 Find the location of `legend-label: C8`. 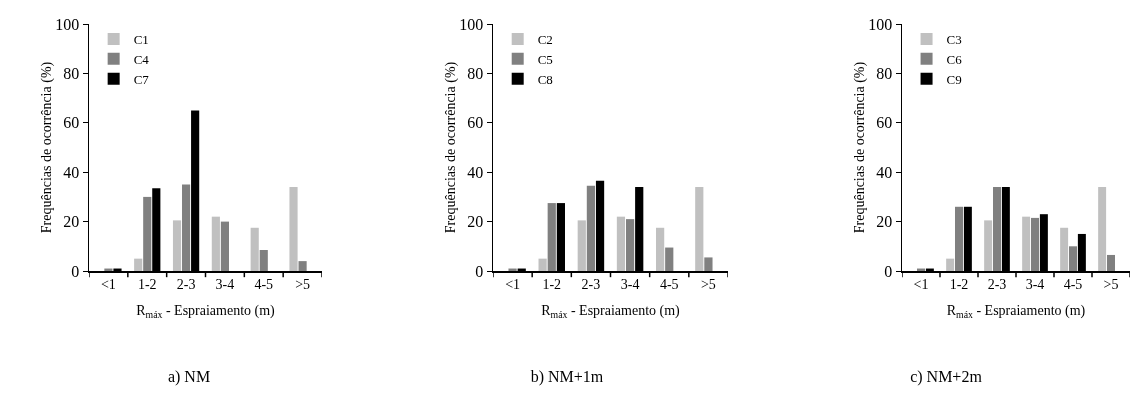

legend-label: C8 is located at coordinates (545, 79).